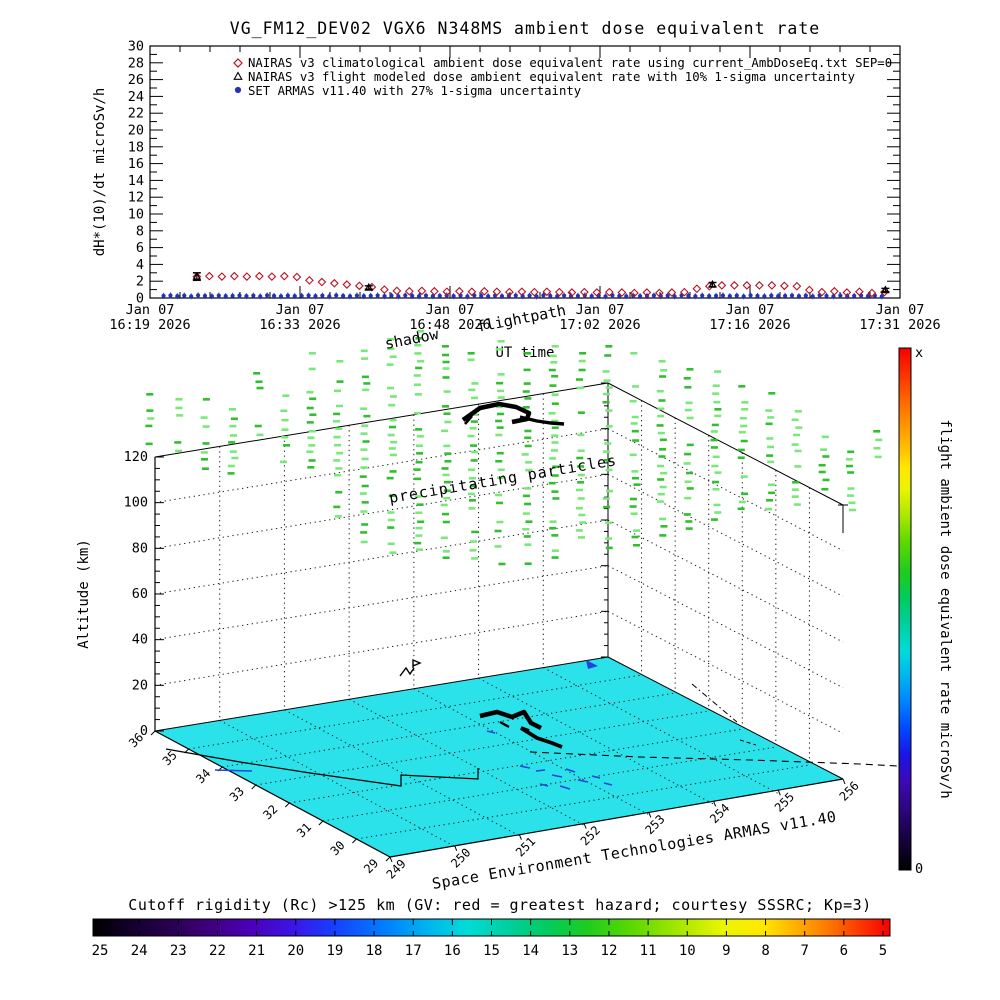  What do you see at coordinates (725, 718) in the screenshot?
I see `floor-back-right-edge` at bounding box center [725, 718].